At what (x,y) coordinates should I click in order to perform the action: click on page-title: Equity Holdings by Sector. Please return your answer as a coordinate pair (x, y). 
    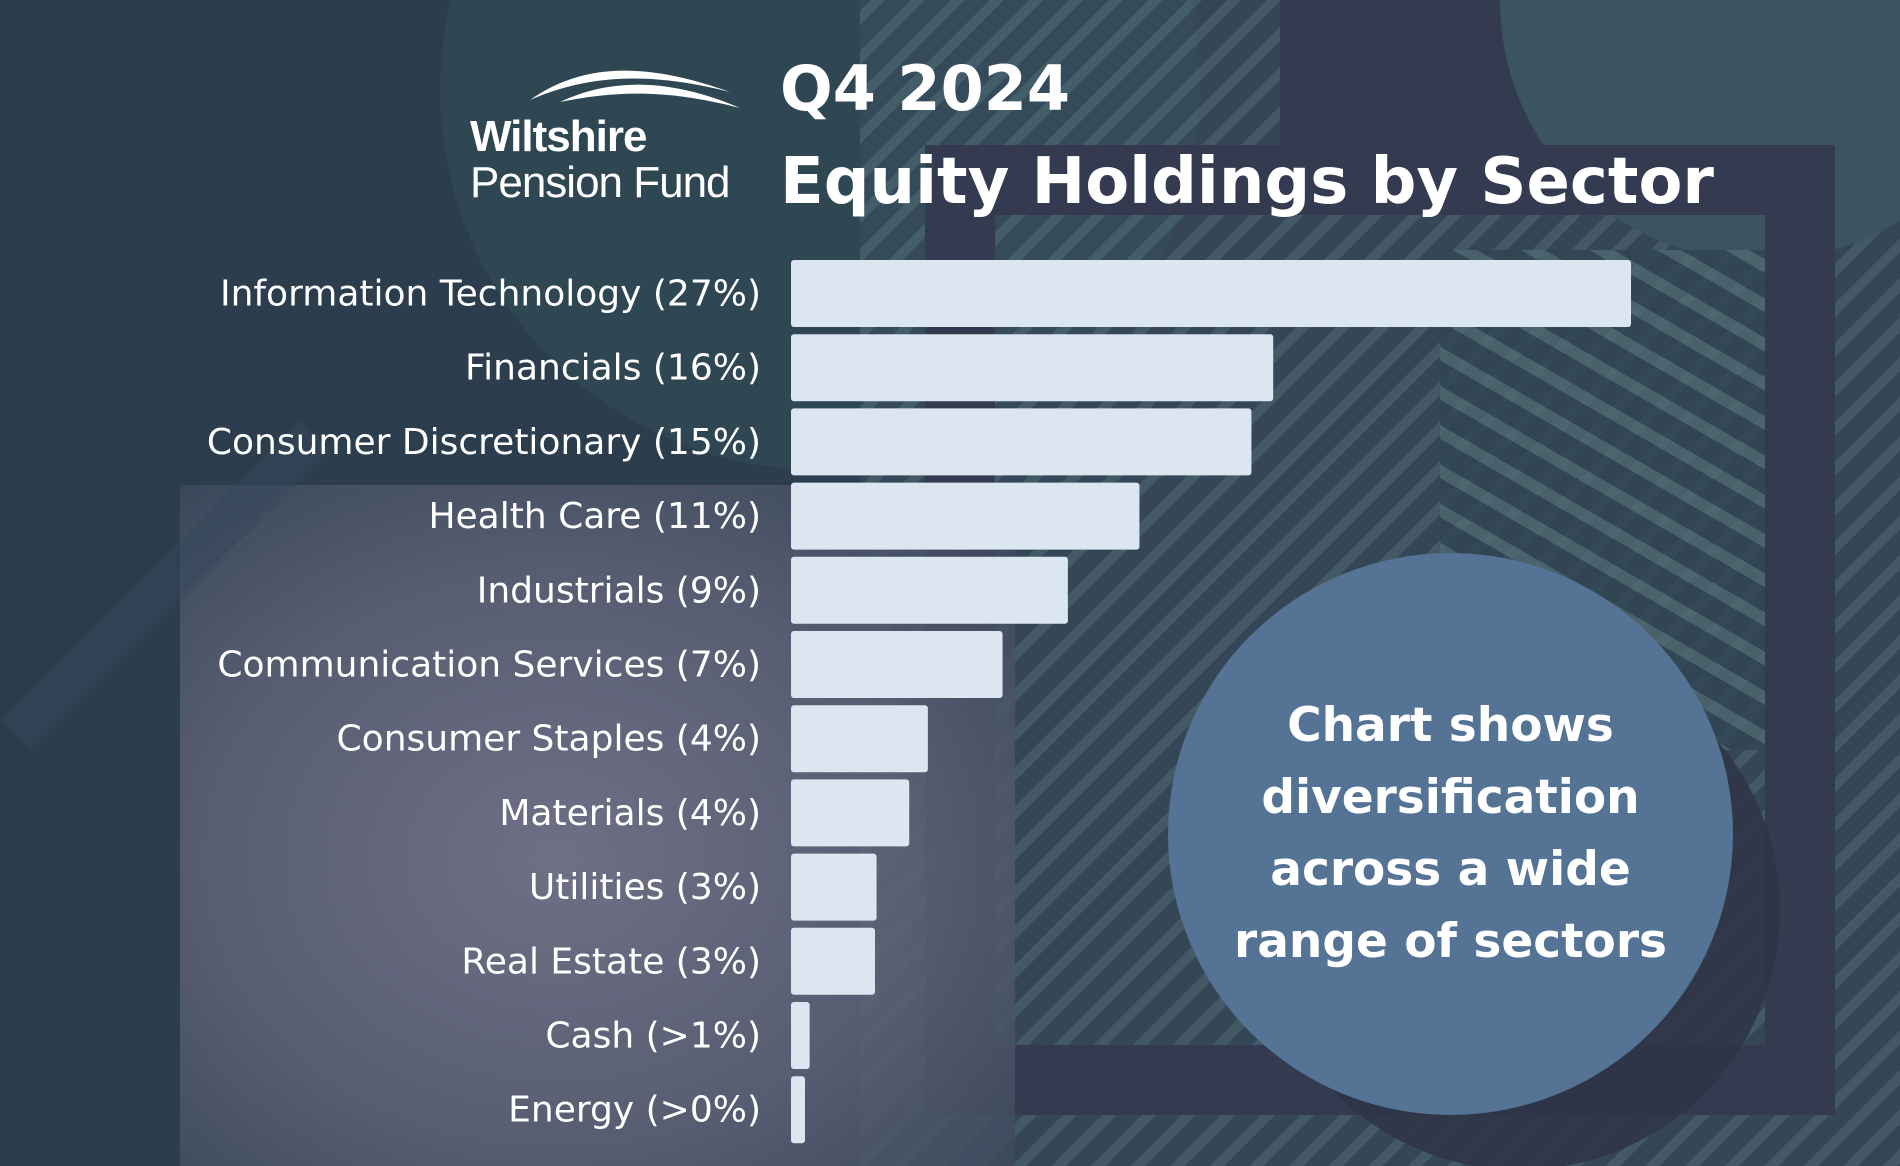
    Looking at the image, I should click on (1247, 182).